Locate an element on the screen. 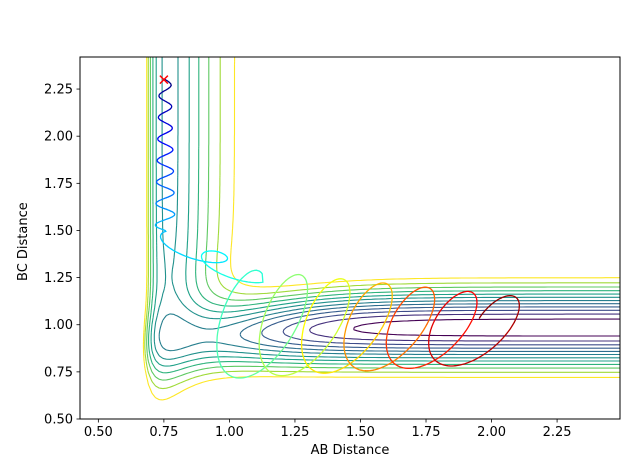 The width and height of the screenshot is (640, 472). x-tick-label: 1.75 is located at coordinates (426, 432).